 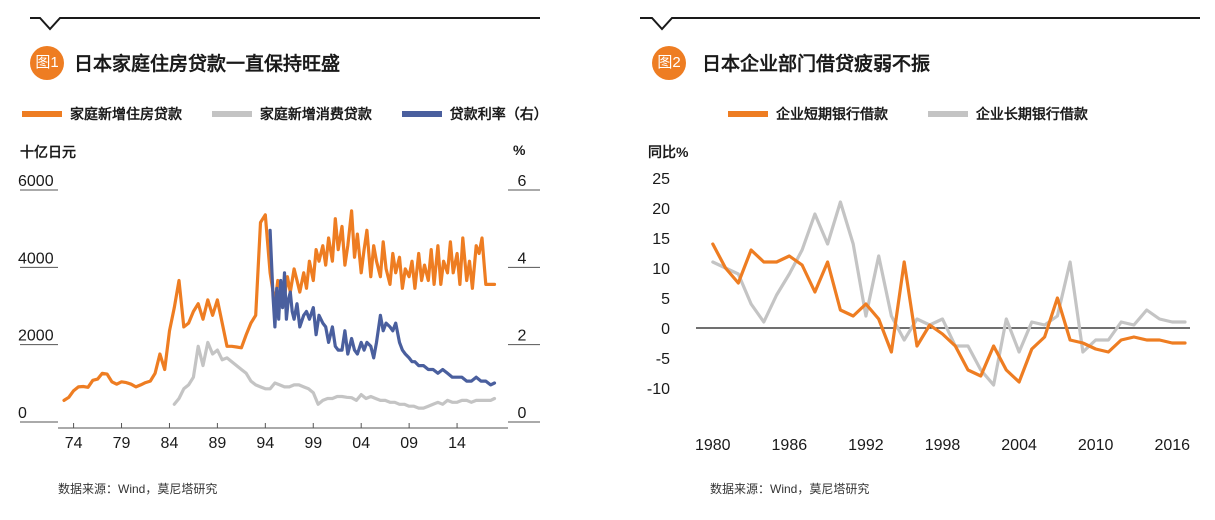 What do you see at coordinates (170, 443) in the screenshot?
I see `x-tick-label: 84` at bounding box center [170, 443].